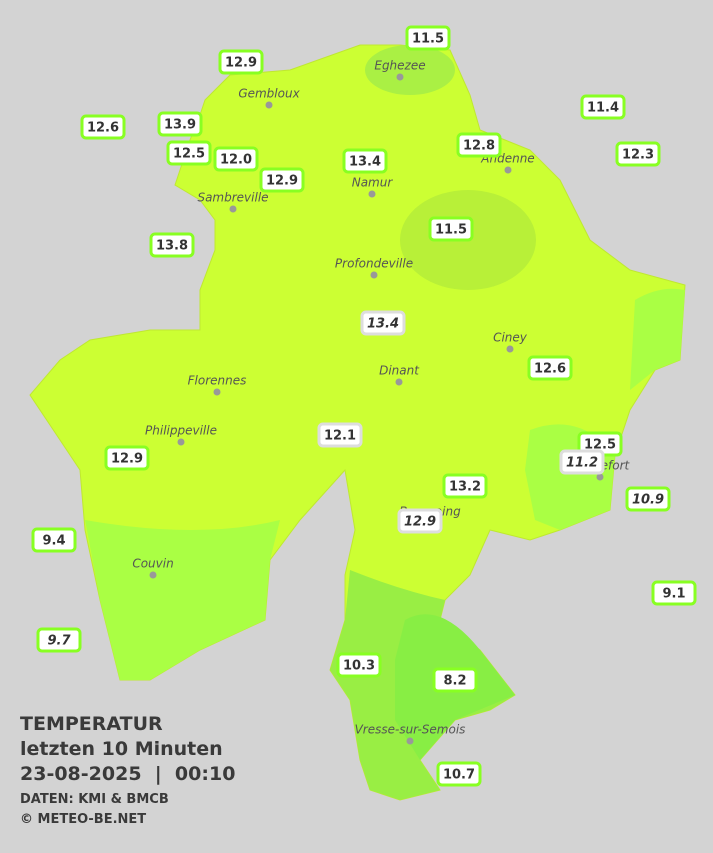 The height and width of the screenshot is (853, 713). I want to click on station: 13.2, so click(465, 486).